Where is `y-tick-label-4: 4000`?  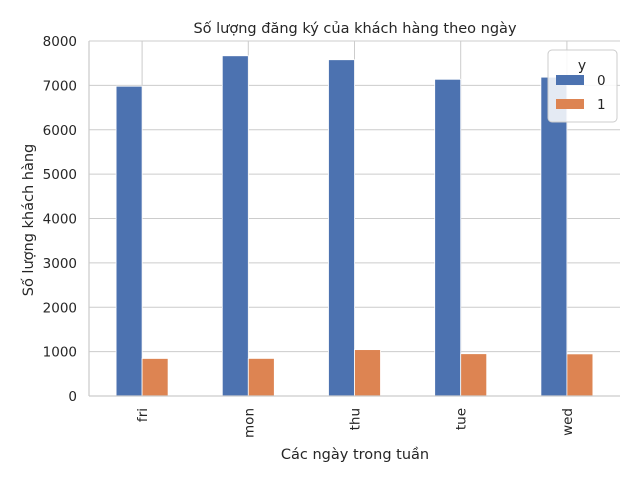
y-tick-label-4: 4000 is located at coordinates (60, 220).